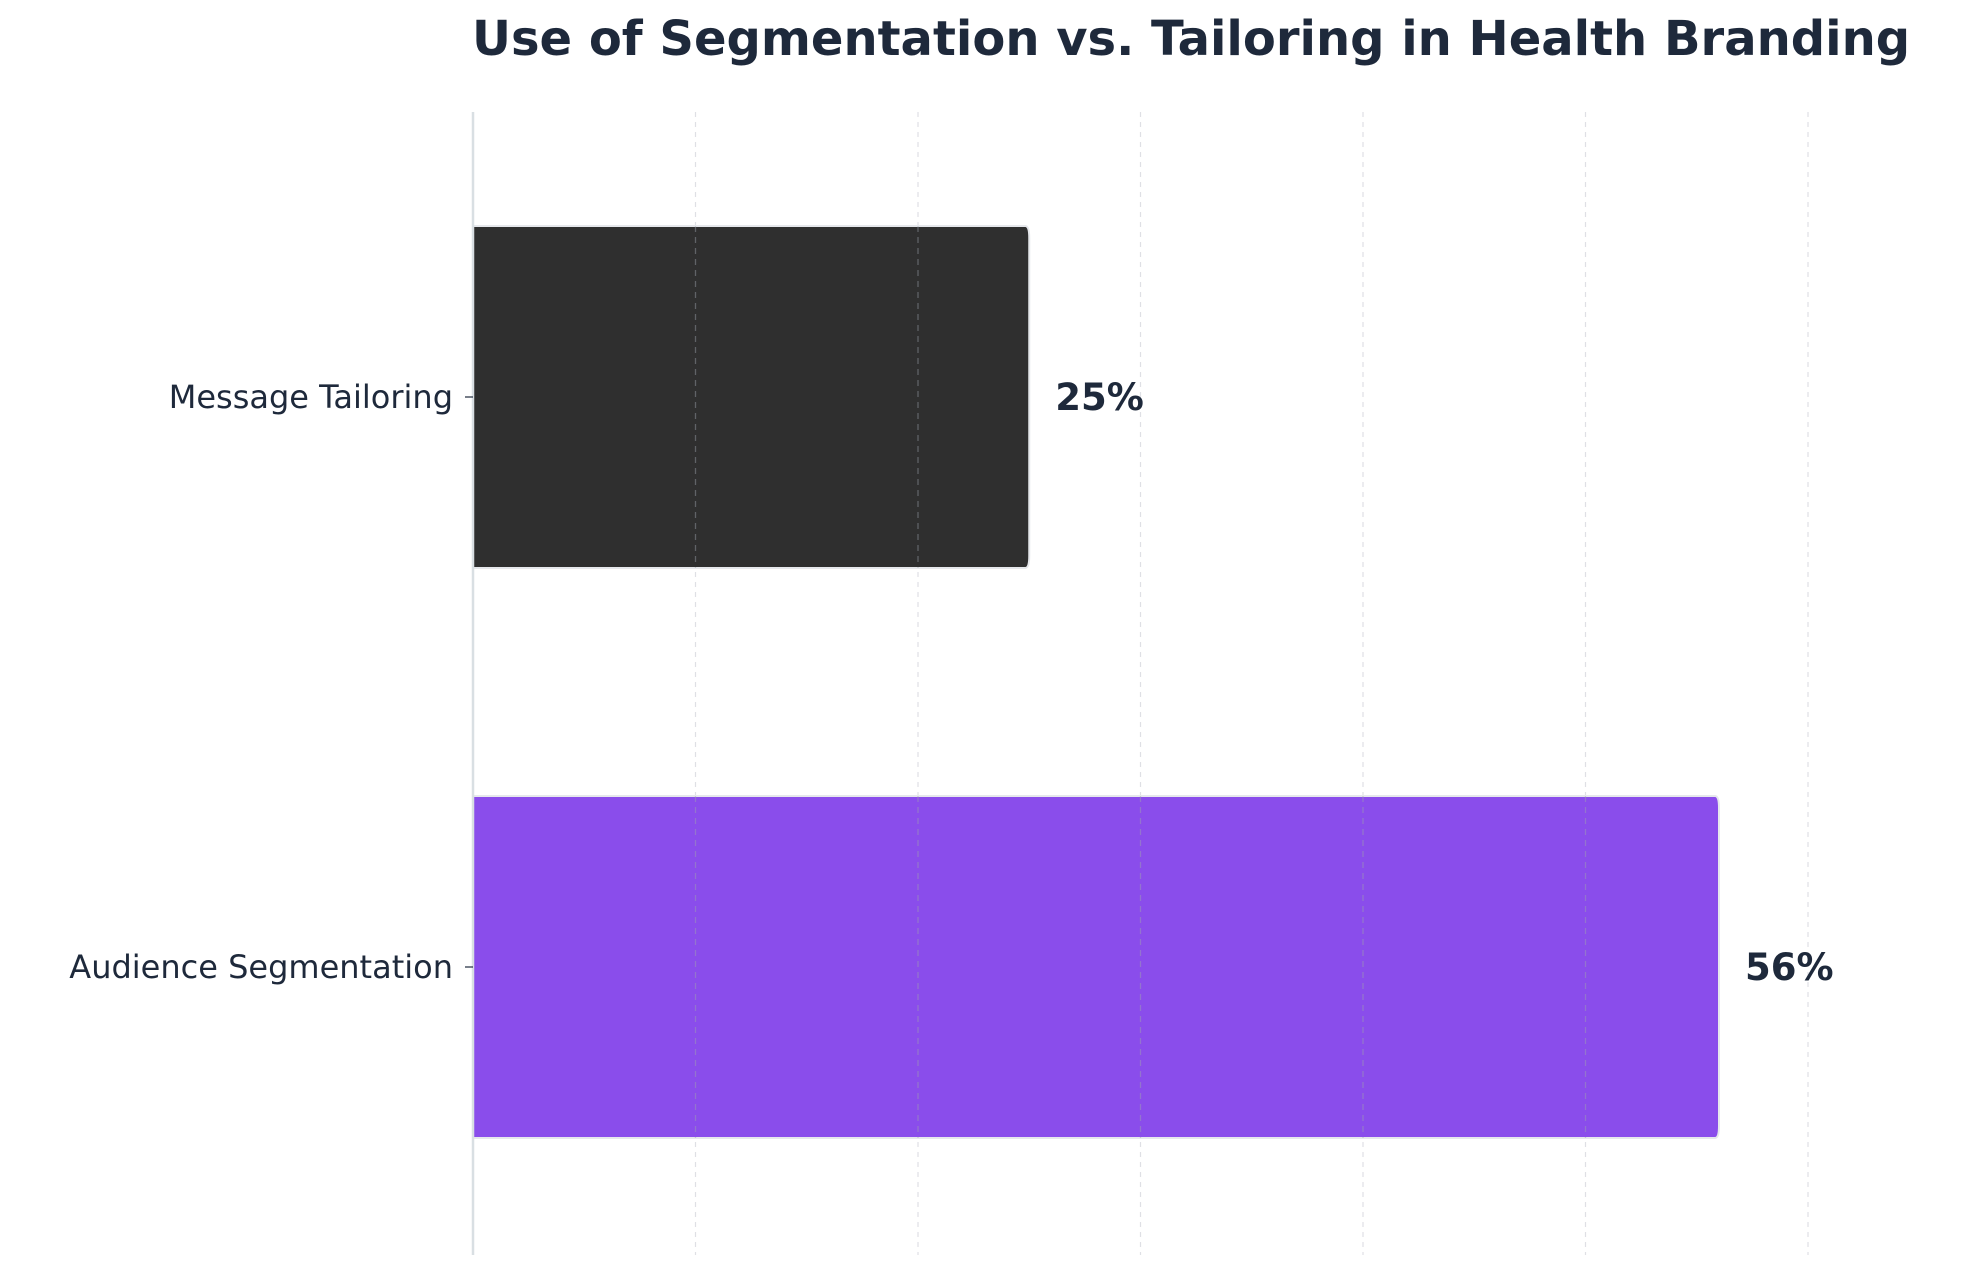 This screenshot has width=1985, height=1268. I want to click on category-label: Audience Segmentation, so click(261, 967).